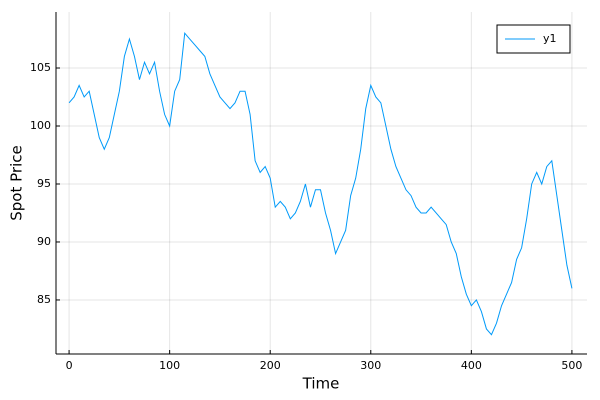 This screenshot has height=400, width=600. What do you see at coordinates (571, 365) in the screenshot?
I see `x-tick-label: 500` at bounding box center [571, 365].